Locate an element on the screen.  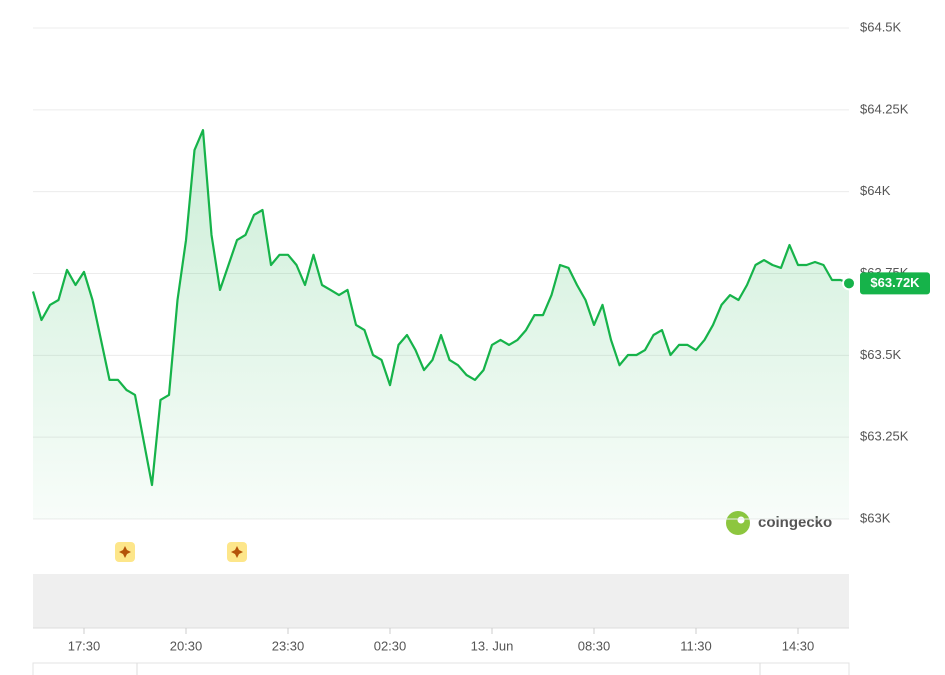
x-tick-label: 02:30 is located at coordinates (390, 645).